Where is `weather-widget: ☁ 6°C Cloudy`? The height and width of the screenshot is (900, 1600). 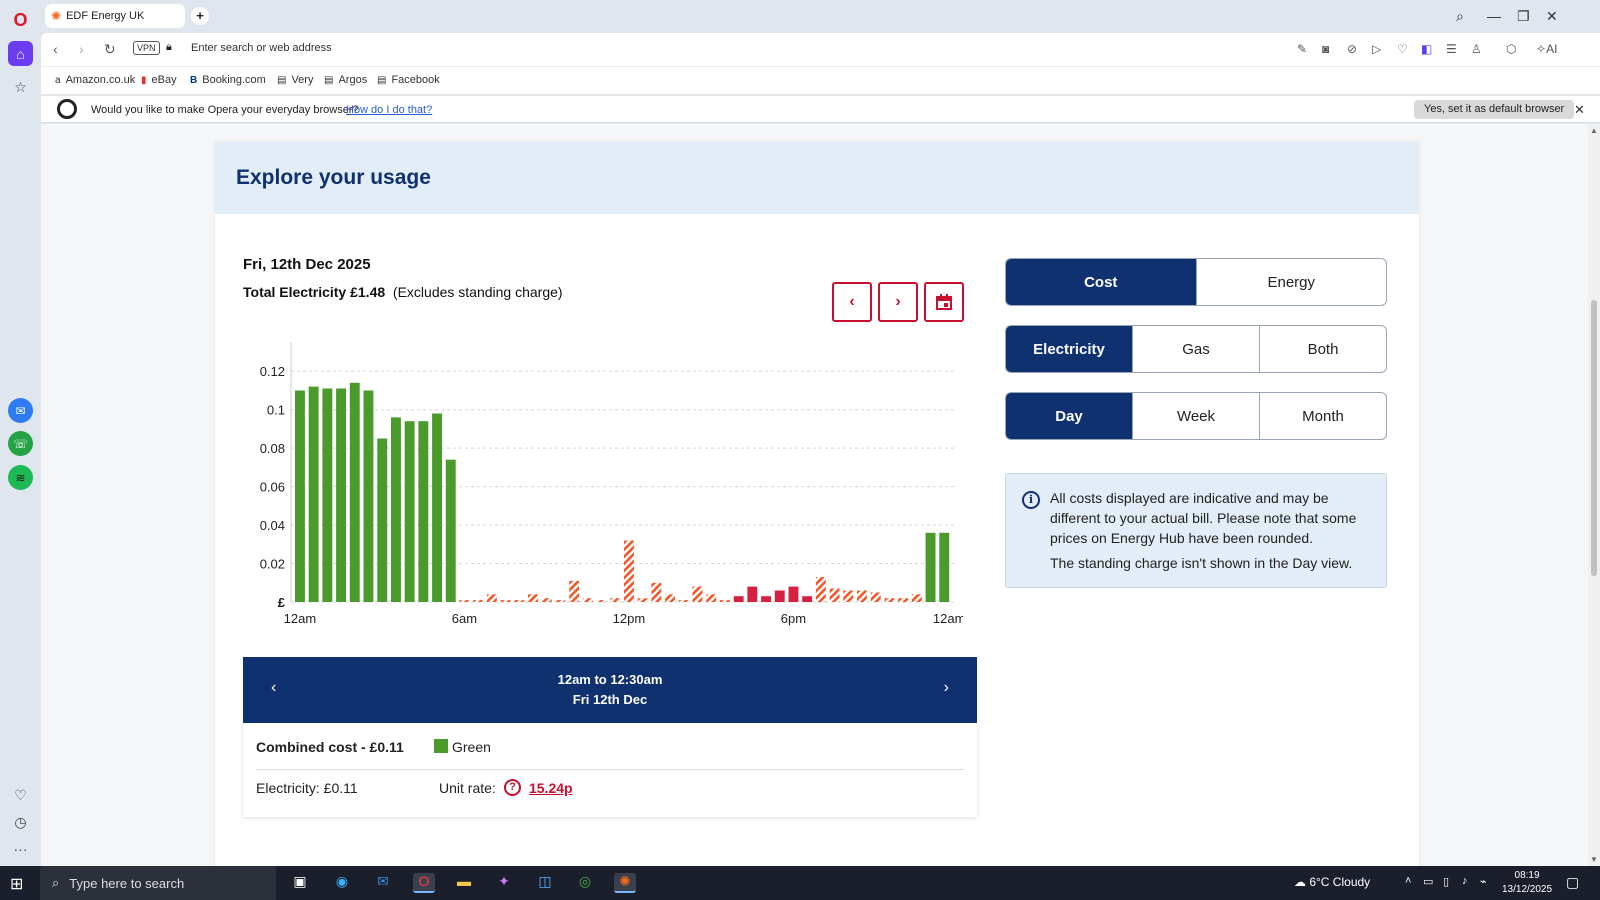 weather-widget: ☁ 6°C Cloudy is located at coordinates (1332, 882).